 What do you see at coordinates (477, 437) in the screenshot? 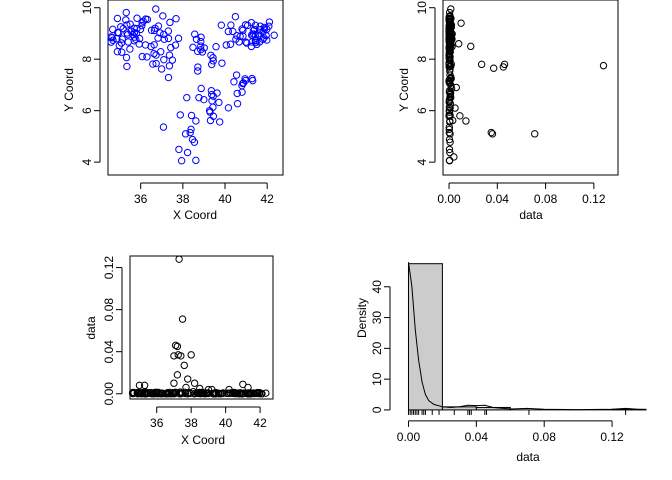
I see `x-tick-label: 0.04` at bounding box center [477, 437].